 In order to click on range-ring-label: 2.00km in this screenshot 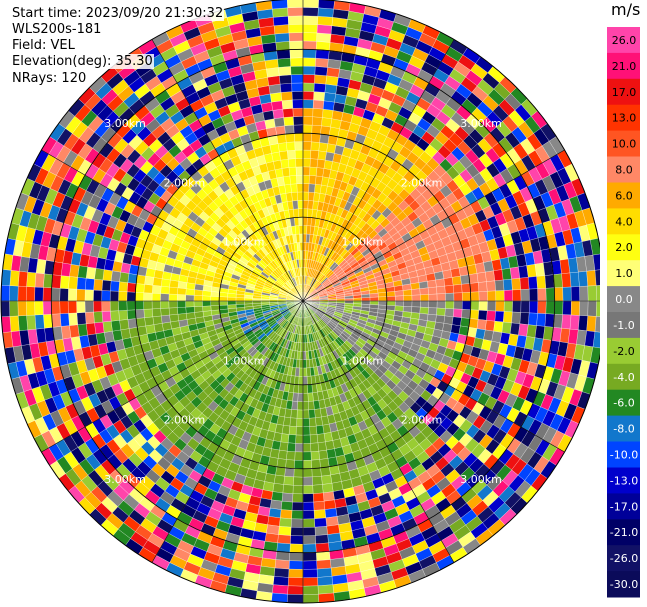, I will do `click(185, 182)`.